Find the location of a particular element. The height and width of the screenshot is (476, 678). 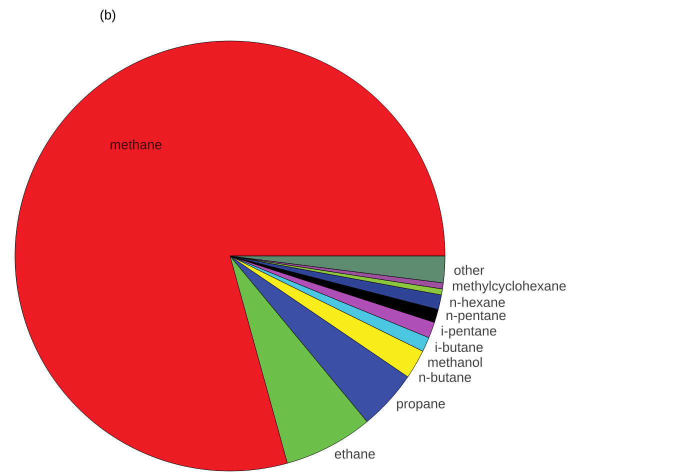

slice-label: propane is located at coordinates (420, 406).